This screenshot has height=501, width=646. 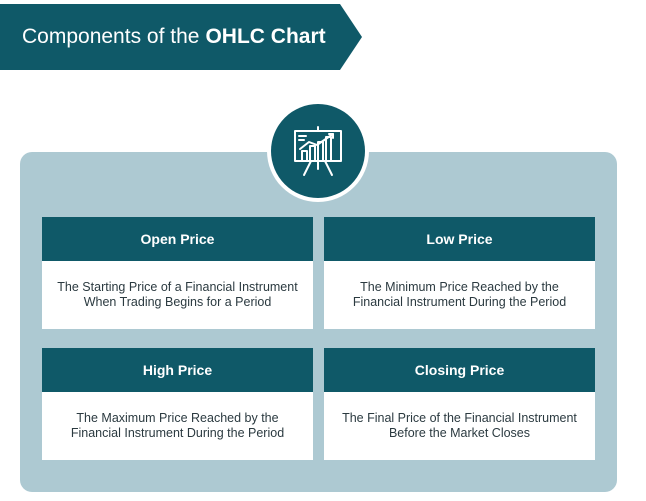 What do you see at coordinates (318, 151) in the screenshot?
I see `presentation-chart-icon` at bounding box center [318, 151].